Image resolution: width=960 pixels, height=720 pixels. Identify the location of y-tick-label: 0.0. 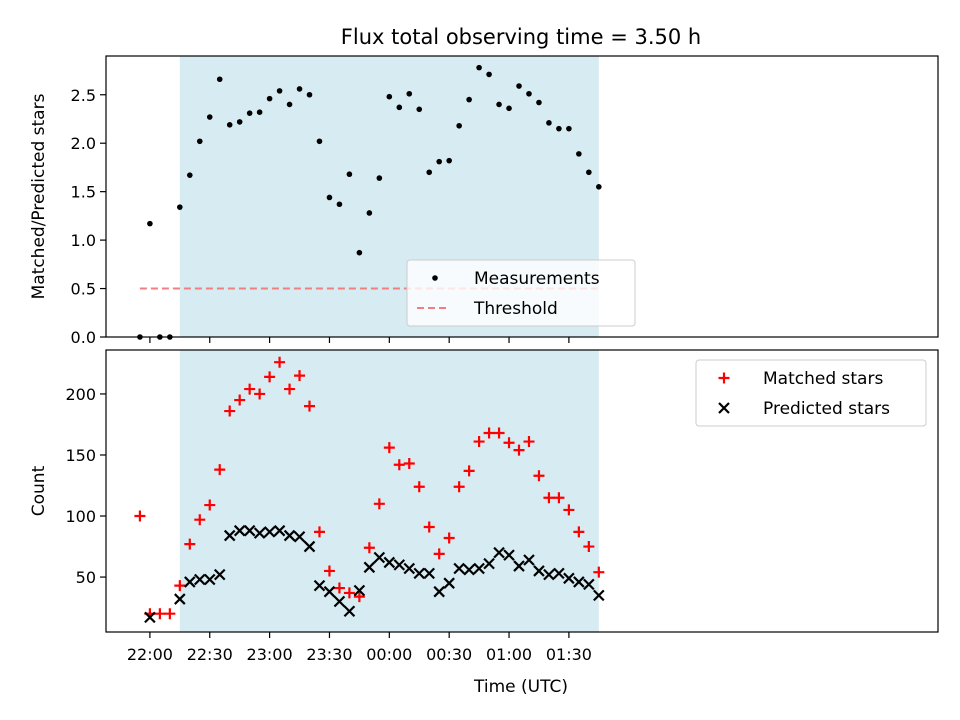
(83, 337).